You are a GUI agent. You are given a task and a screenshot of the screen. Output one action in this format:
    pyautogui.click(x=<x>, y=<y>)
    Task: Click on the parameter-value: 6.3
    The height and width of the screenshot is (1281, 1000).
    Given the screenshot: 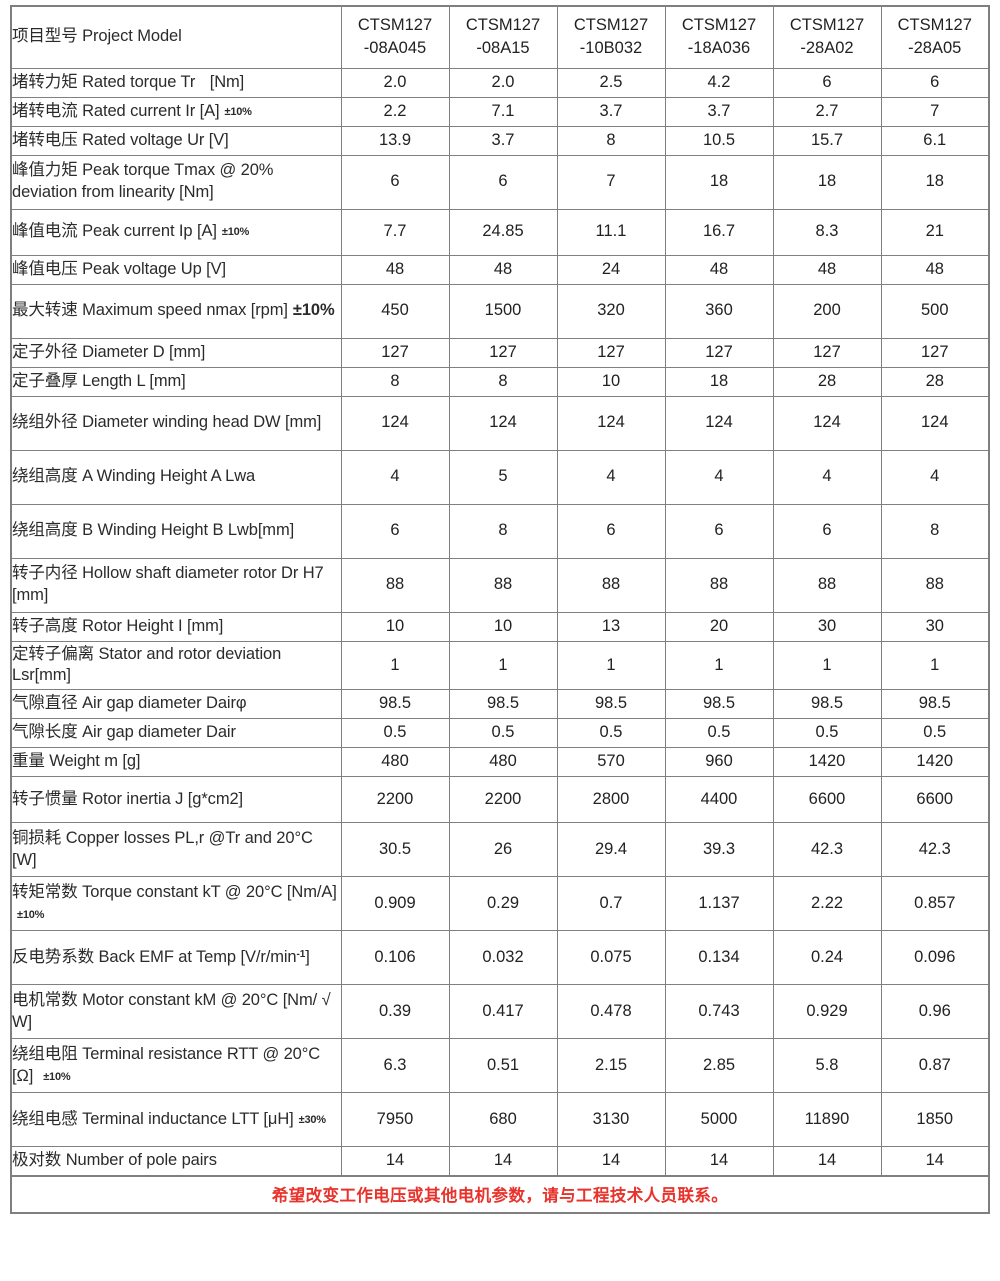 What is the action you would take?
    pyautogui.click(x=395, y=1066)
    